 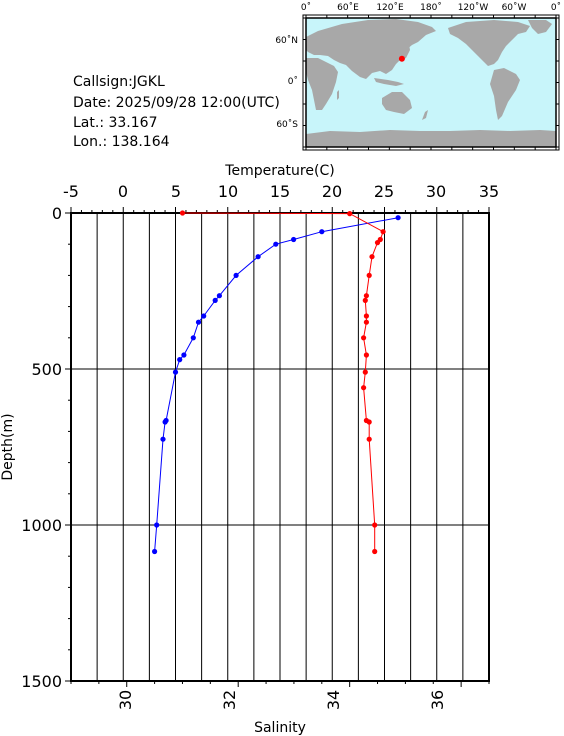 What do you see at coordinates (332, 191) in the screenshot?
I see `temp-tick-label: 20` at bounding box center [332, 191].